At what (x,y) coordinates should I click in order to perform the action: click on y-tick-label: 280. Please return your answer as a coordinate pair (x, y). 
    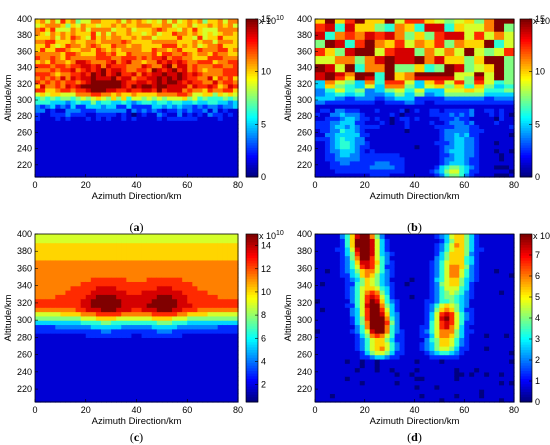
    Looking at the image, I should click on (24, 116).